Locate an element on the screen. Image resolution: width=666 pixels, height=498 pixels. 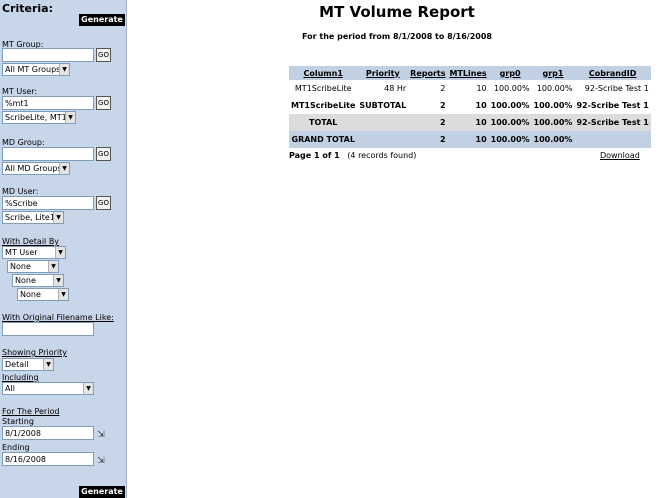
period-label: For The Period is located at coordinates (31, 411).